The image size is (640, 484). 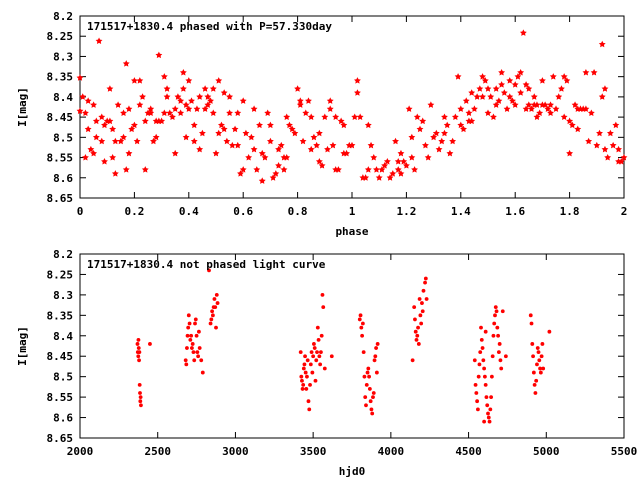 What do you see at coordinates (546, 451) in the screenshot?
I see `x-tick-label: 5000` at bounding box center [546, 451].